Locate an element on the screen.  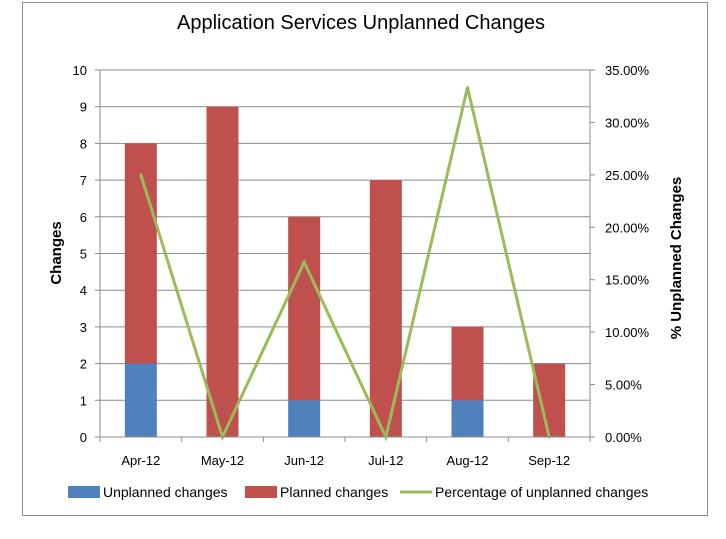
y2-tick-label: 0.00% is located at coordinates (623, 437).